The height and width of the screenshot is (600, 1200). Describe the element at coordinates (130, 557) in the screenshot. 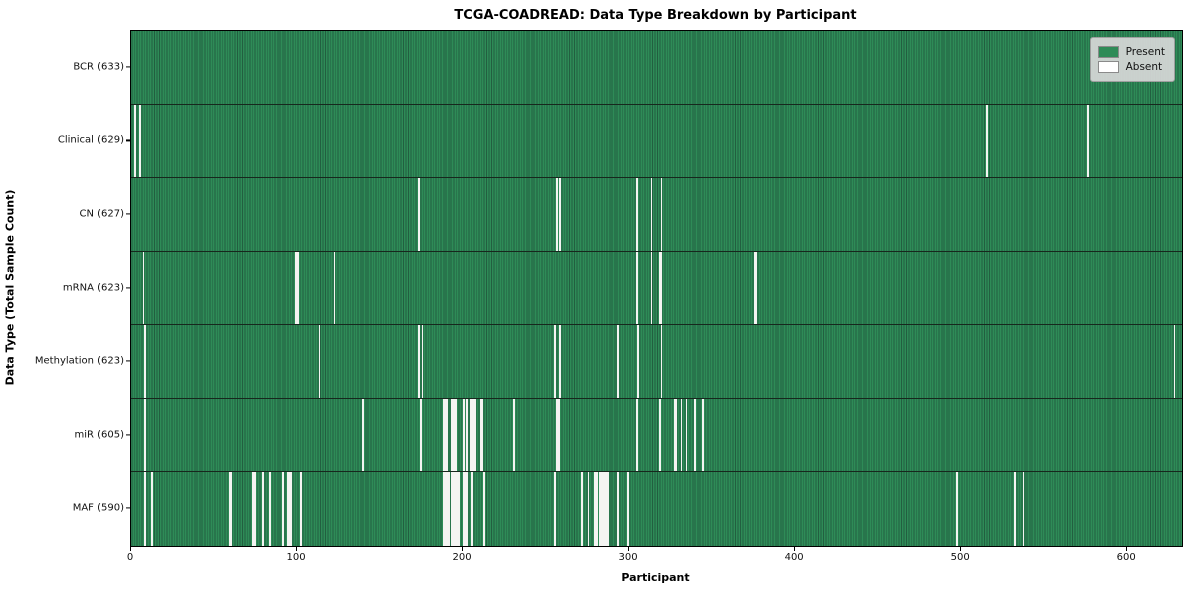

I see `x-tick-label: 0` at that location.